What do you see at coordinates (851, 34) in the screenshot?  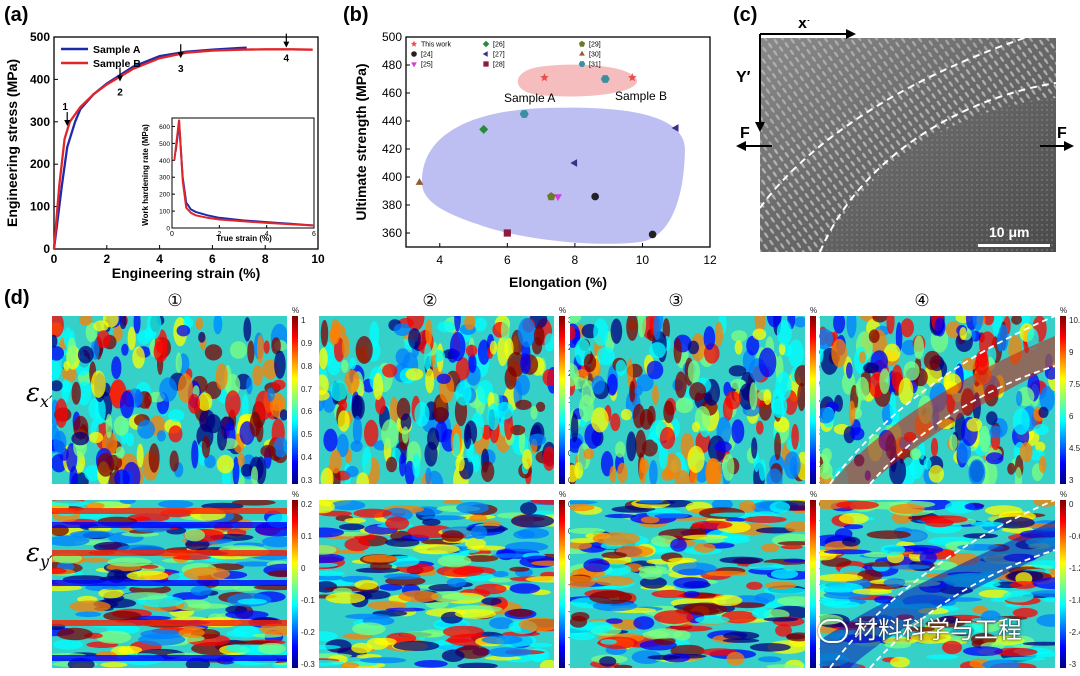 I see `x-axis-arrowhead` at bounding box center [851, 34].